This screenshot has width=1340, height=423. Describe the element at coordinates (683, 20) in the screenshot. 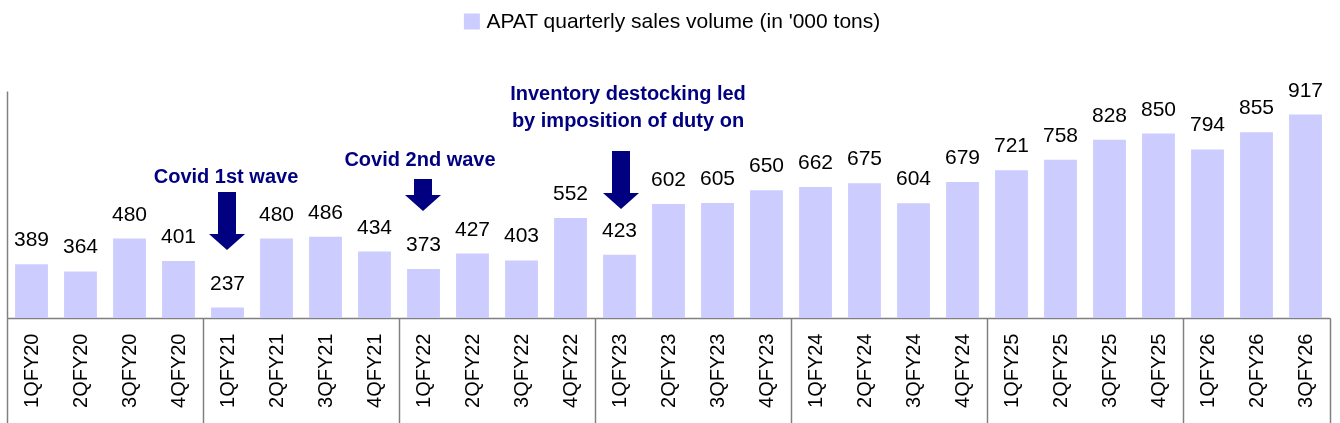

I see `legend-label: APAT quarterly sales volume (in '000 tons)` at that location.